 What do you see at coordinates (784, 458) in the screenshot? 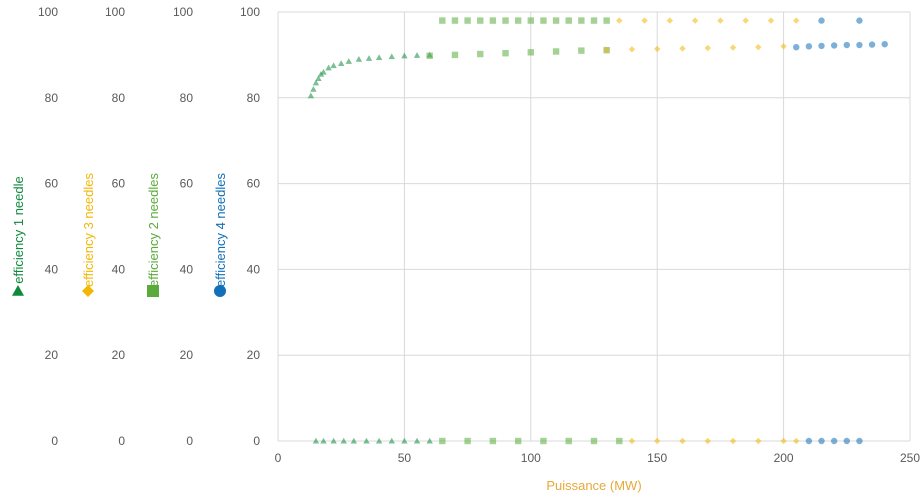
I see `x-tick-label: 200` at bounding box center [784, 458].